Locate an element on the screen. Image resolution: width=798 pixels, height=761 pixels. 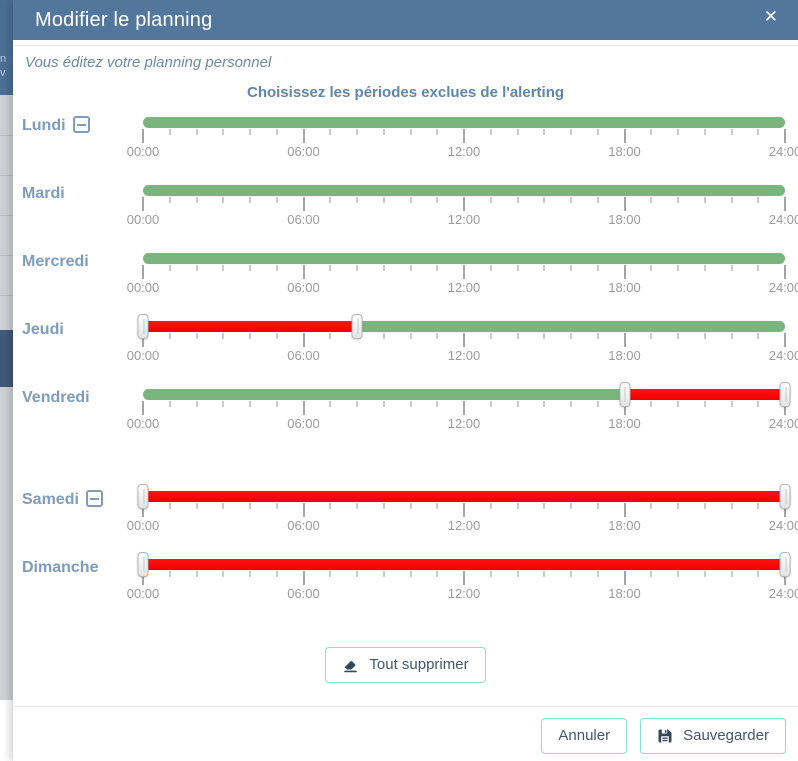
day-label: Samedi is located at coordinates (50, 499).